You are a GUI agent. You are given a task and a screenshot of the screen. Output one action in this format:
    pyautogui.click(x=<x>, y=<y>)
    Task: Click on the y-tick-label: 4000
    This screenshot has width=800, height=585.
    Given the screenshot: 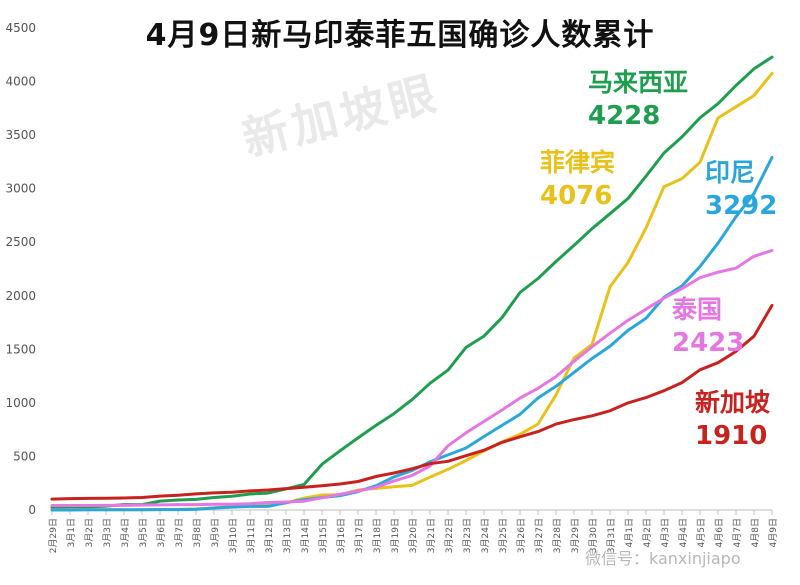 What is the action you would take?
    pyautogui.click(x=20, y=82)
    